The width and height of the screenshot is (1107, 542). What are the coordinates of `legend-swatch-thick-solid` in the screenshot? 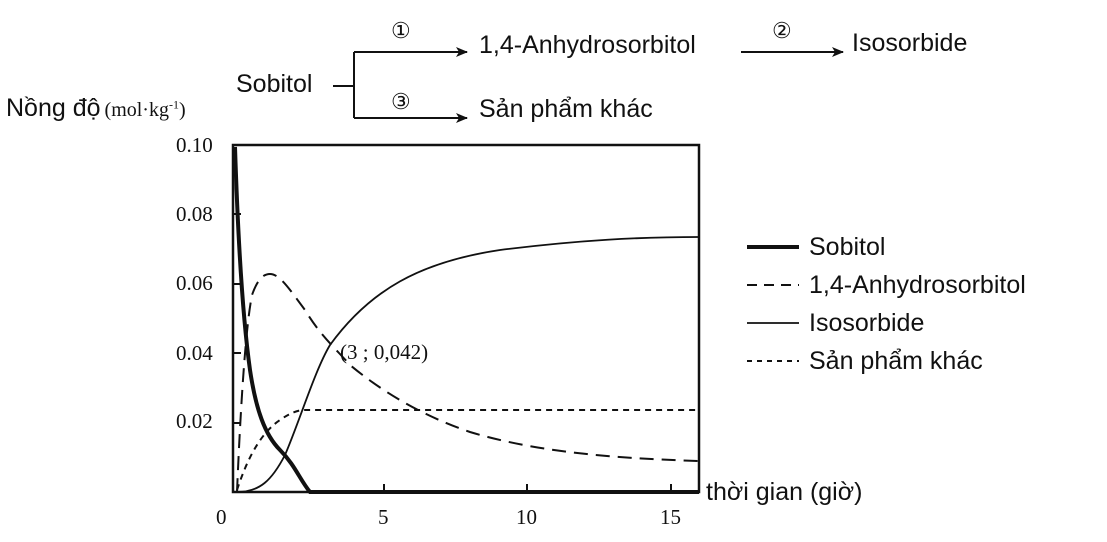 It's located at (773, 247).